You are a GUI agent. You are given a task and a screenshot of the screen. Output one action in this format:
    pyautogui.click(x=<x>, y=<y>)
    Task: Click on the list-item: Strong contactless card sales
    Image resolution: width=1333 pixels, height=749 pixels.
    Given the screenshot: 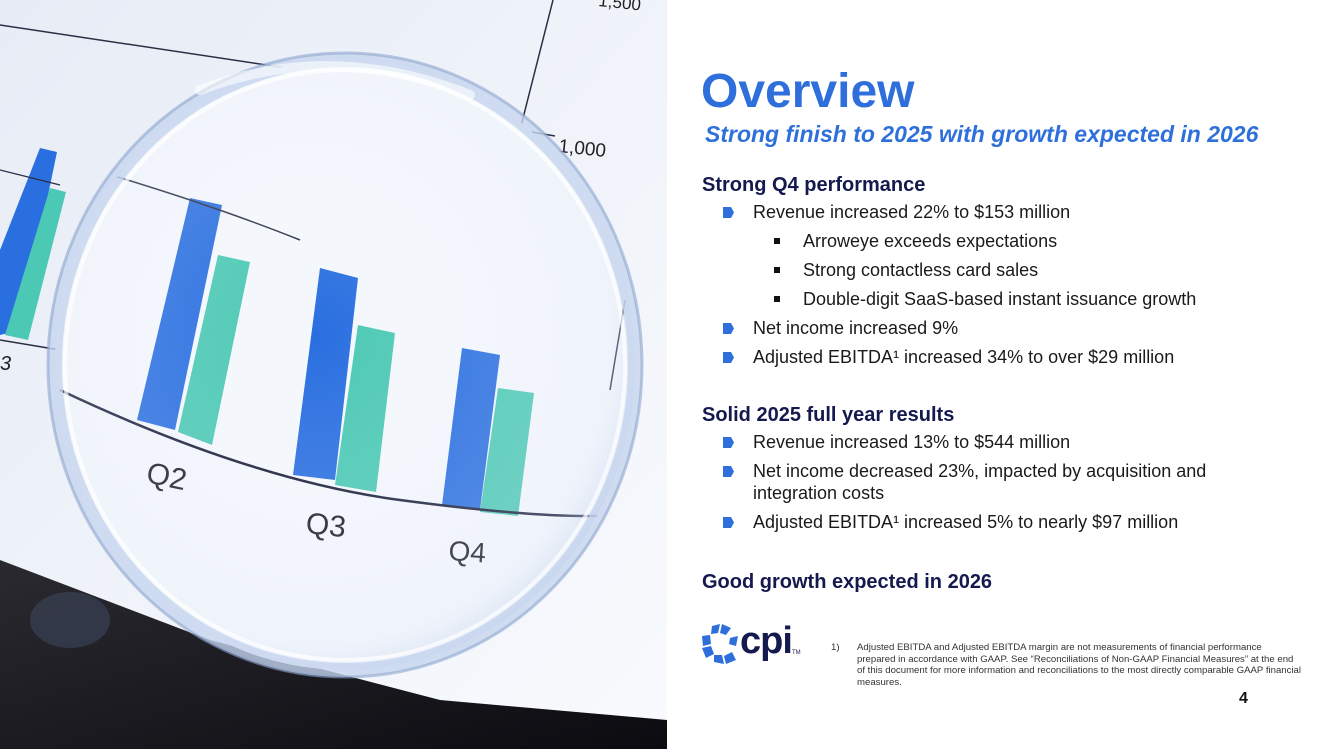 What is the action you would take?
    pyautogui.click(x=1032, y=270)
    